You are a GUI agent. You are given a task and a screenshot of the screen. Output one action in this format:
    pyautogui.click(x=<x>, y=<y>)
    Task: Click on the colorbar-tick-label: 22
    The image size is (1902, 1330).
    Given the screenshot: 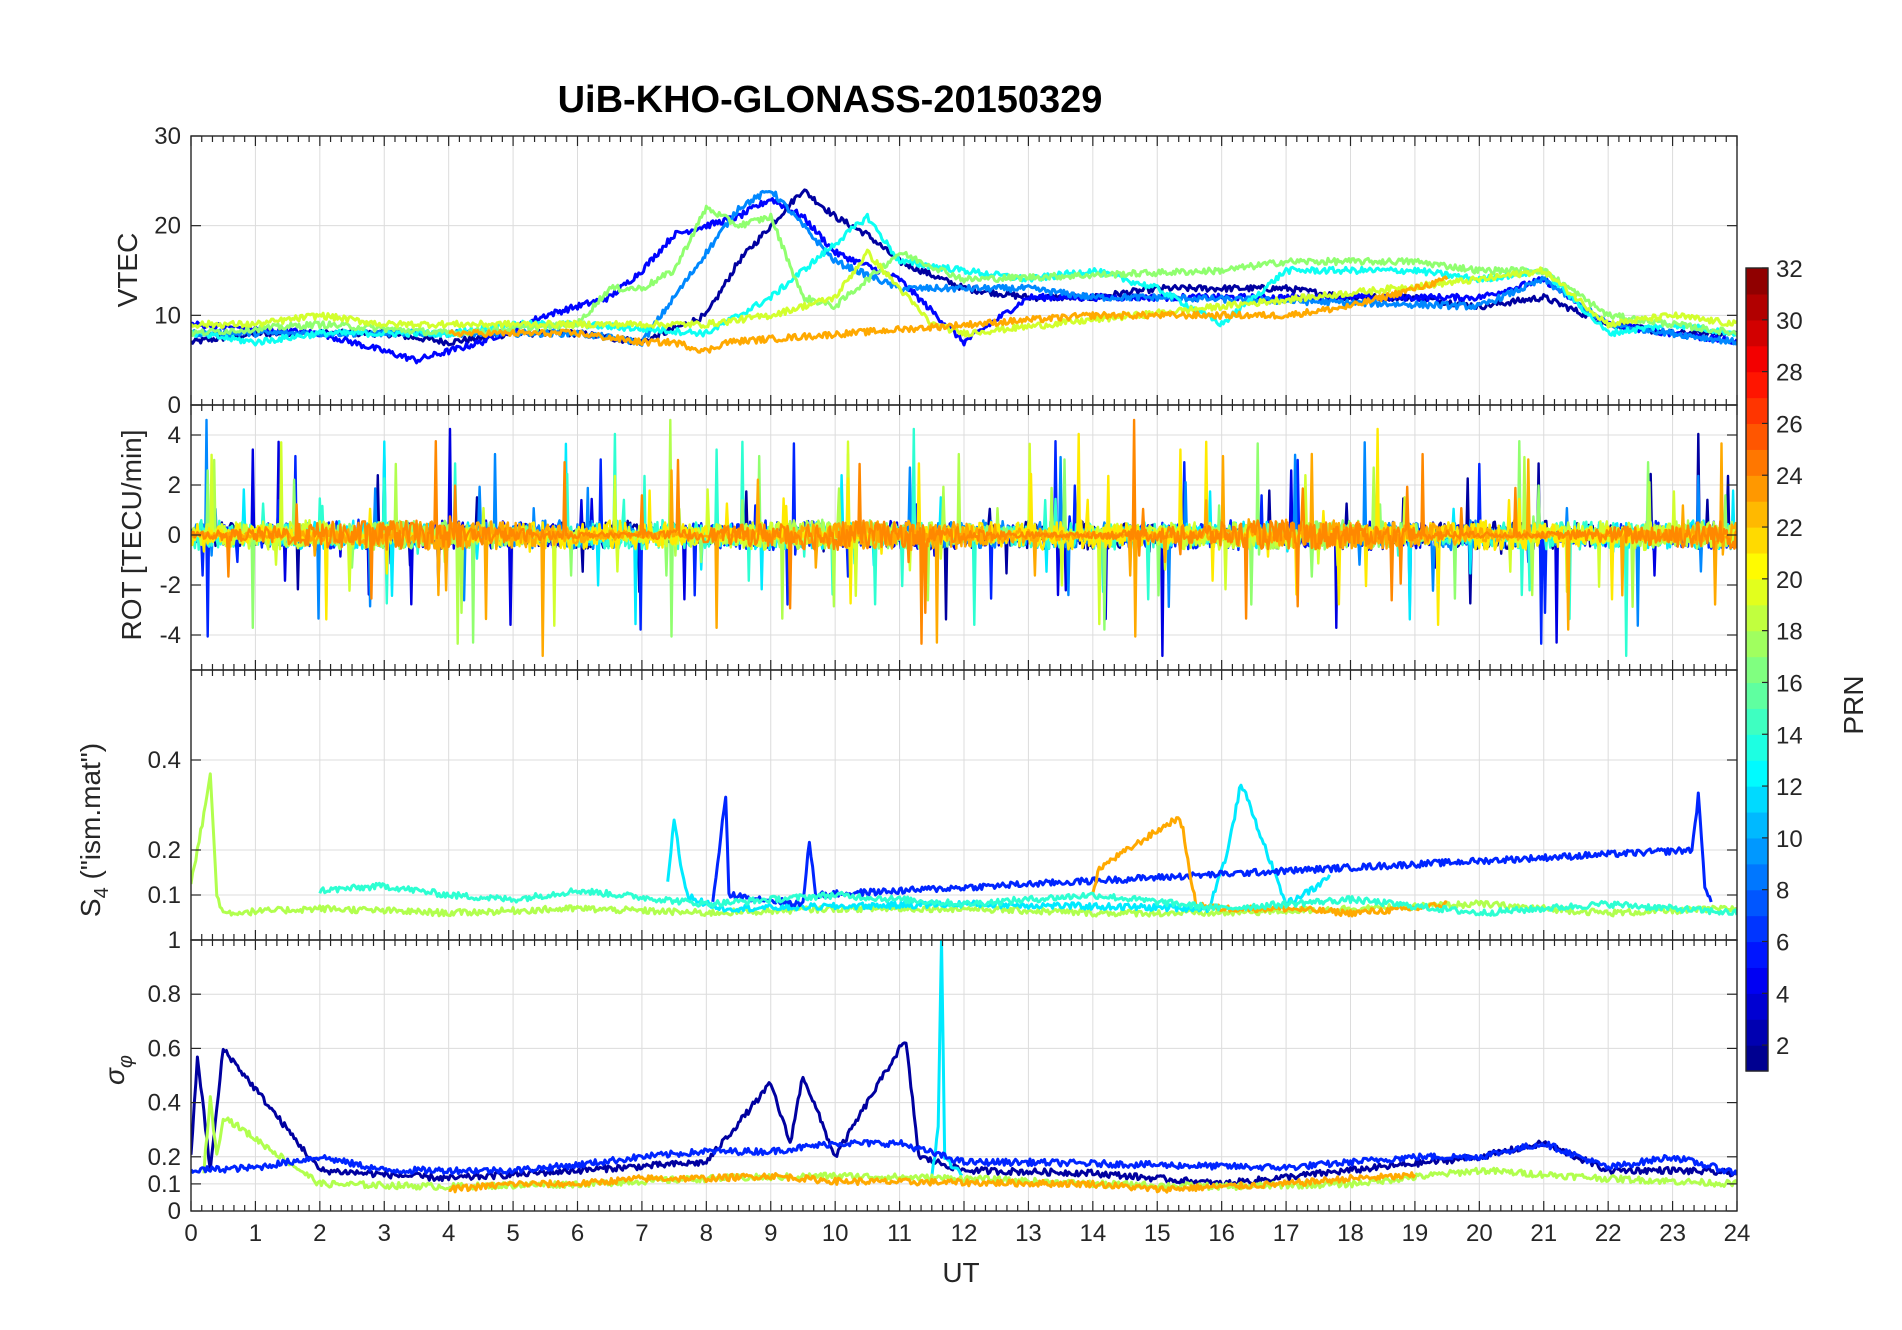 What is the action you would take?
    pyautogui.click(x=1789, y=528)
    